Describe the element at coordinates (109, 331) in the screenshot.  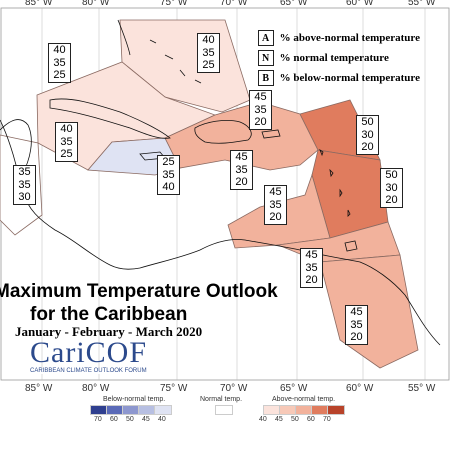
I see `forecast-period: January - February - March 2020` at that location.